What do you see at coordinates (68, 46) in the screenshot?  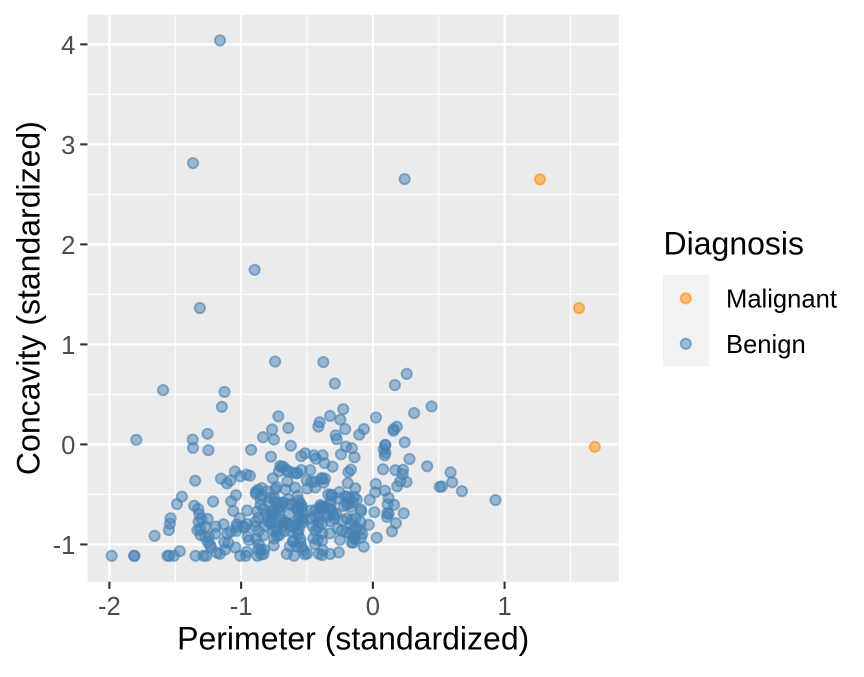 I see `svg-text: 4` at bounding box center [68, 46].